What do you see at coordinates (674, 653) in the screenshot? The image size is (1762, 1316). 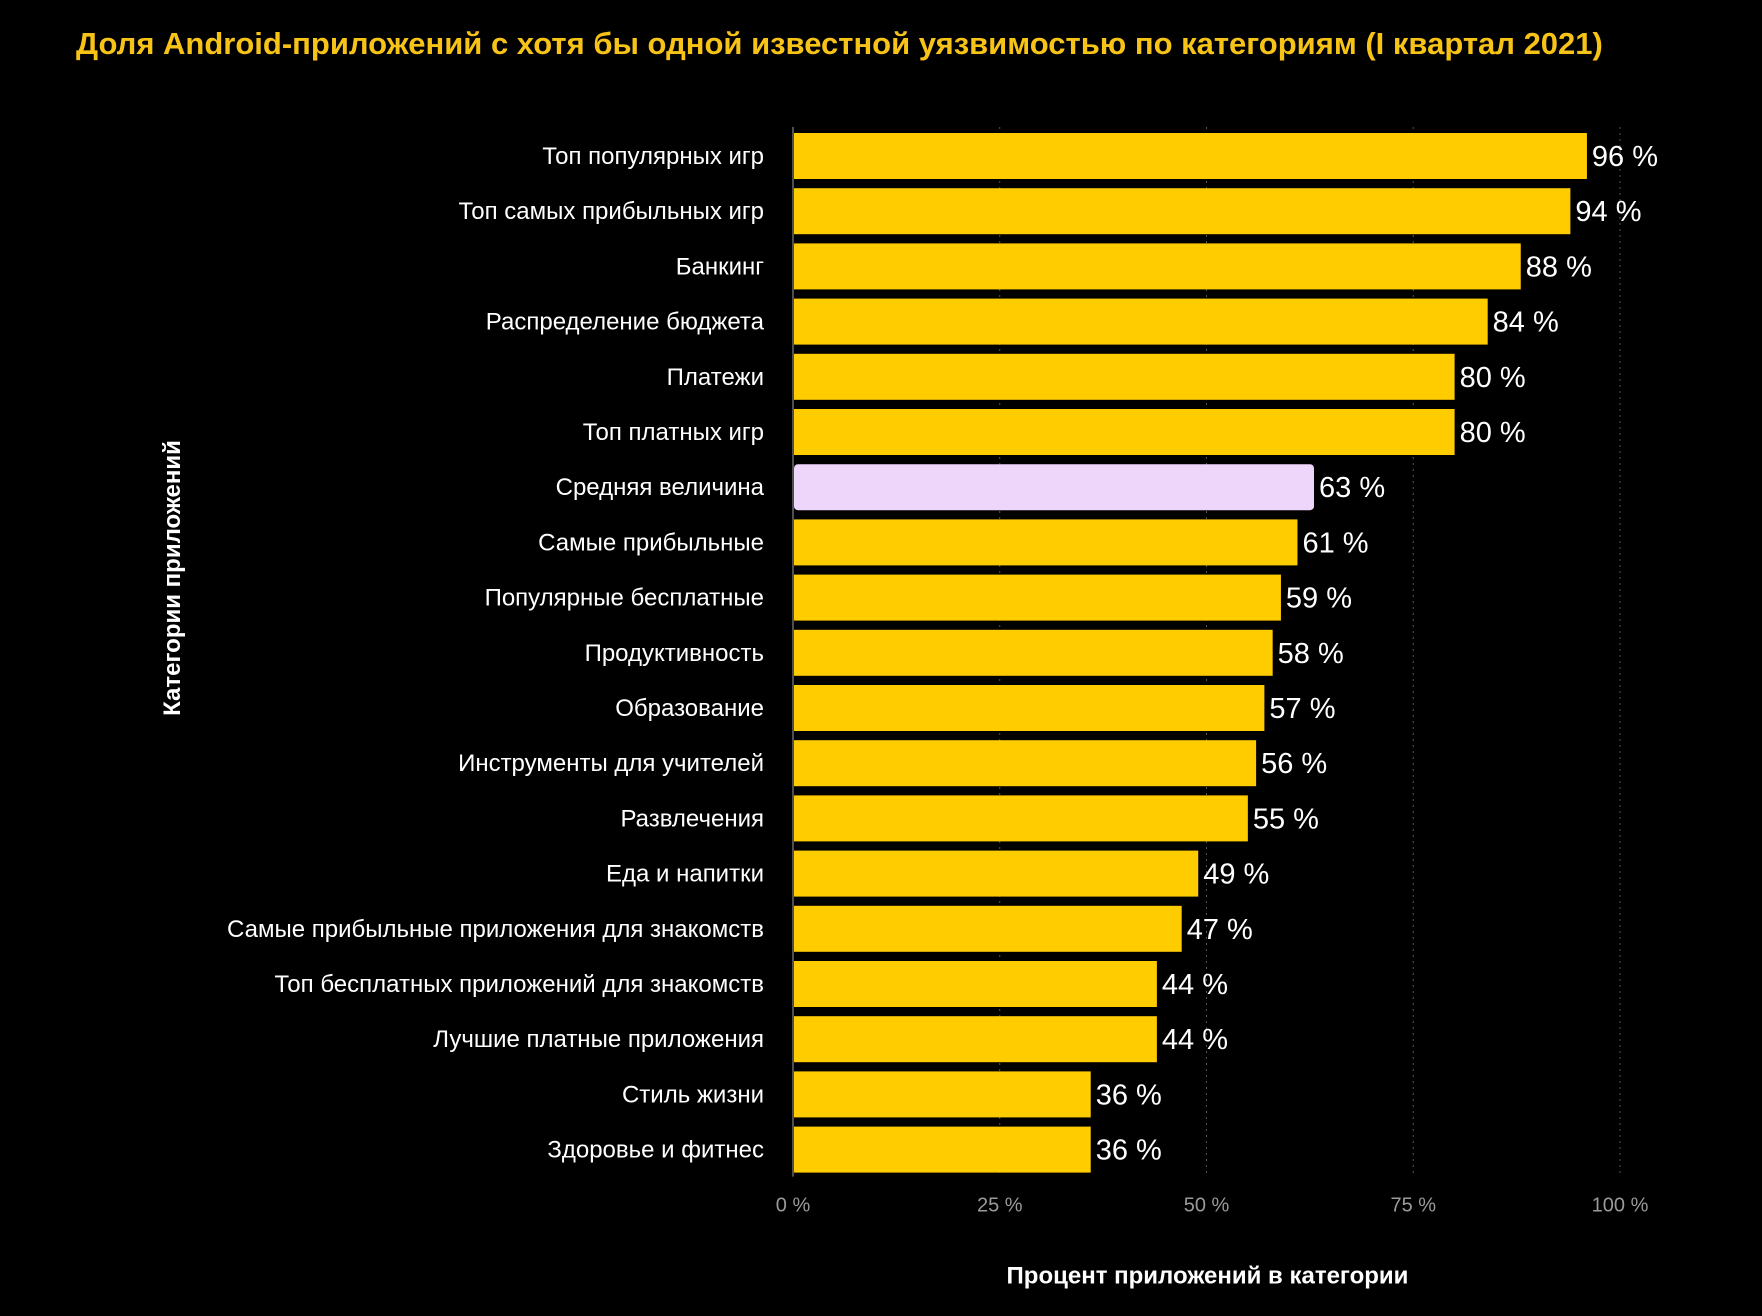 I see `category-label: Продуктивность` at bounding box center [674, 653].